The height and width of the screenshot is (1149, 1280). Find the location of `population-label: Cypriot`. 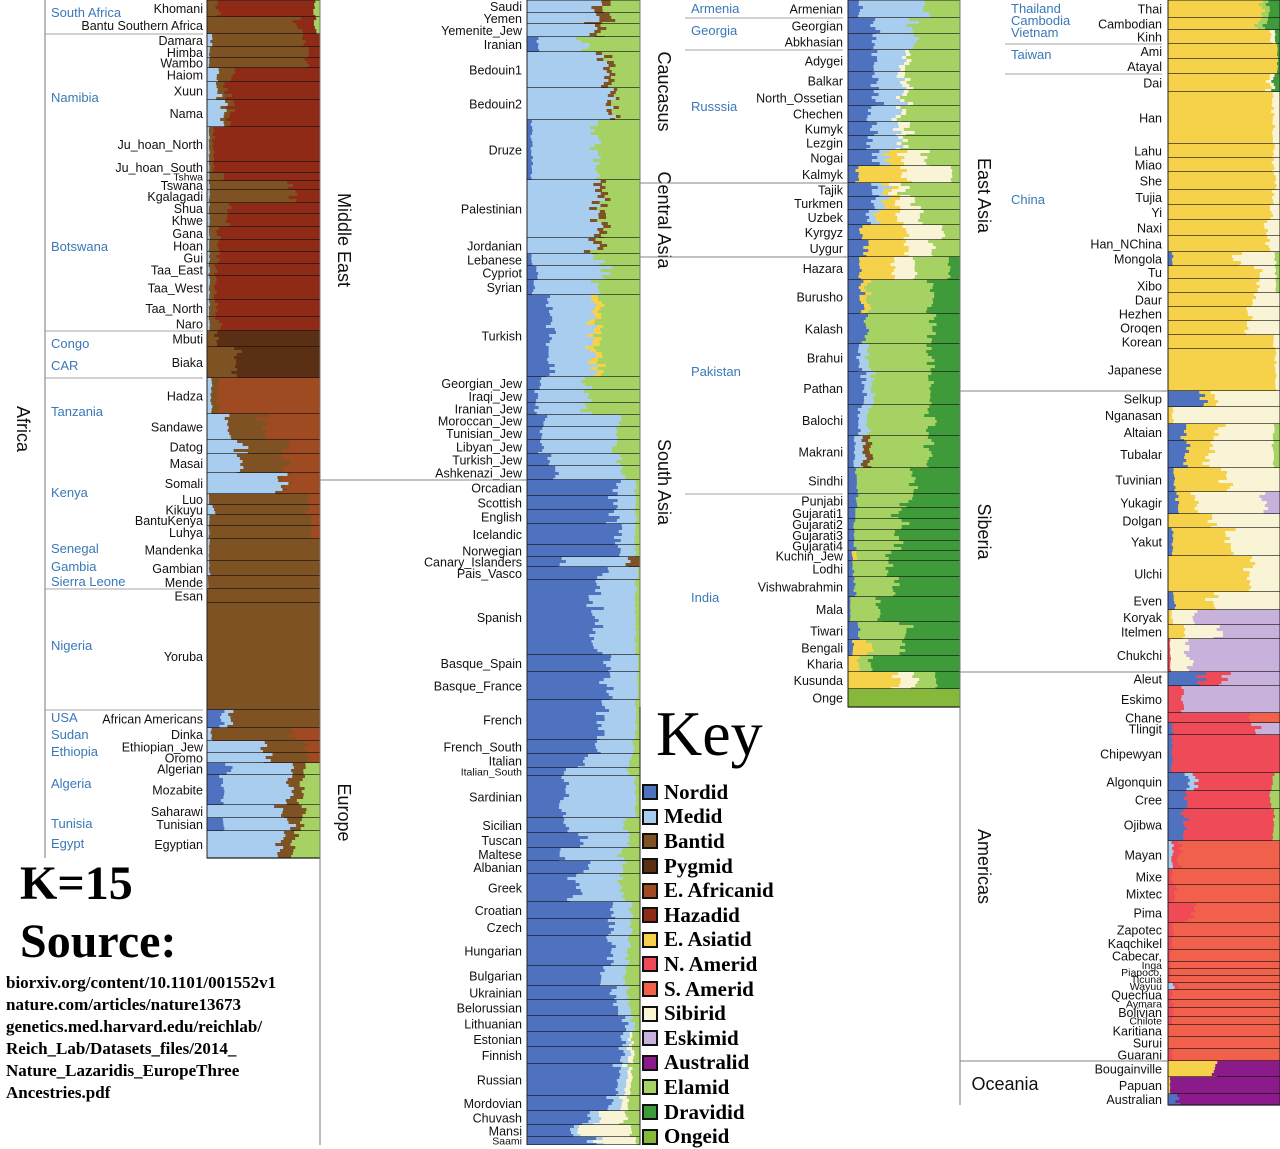

population-label: Cypriot is located at coordinates (502, 273).